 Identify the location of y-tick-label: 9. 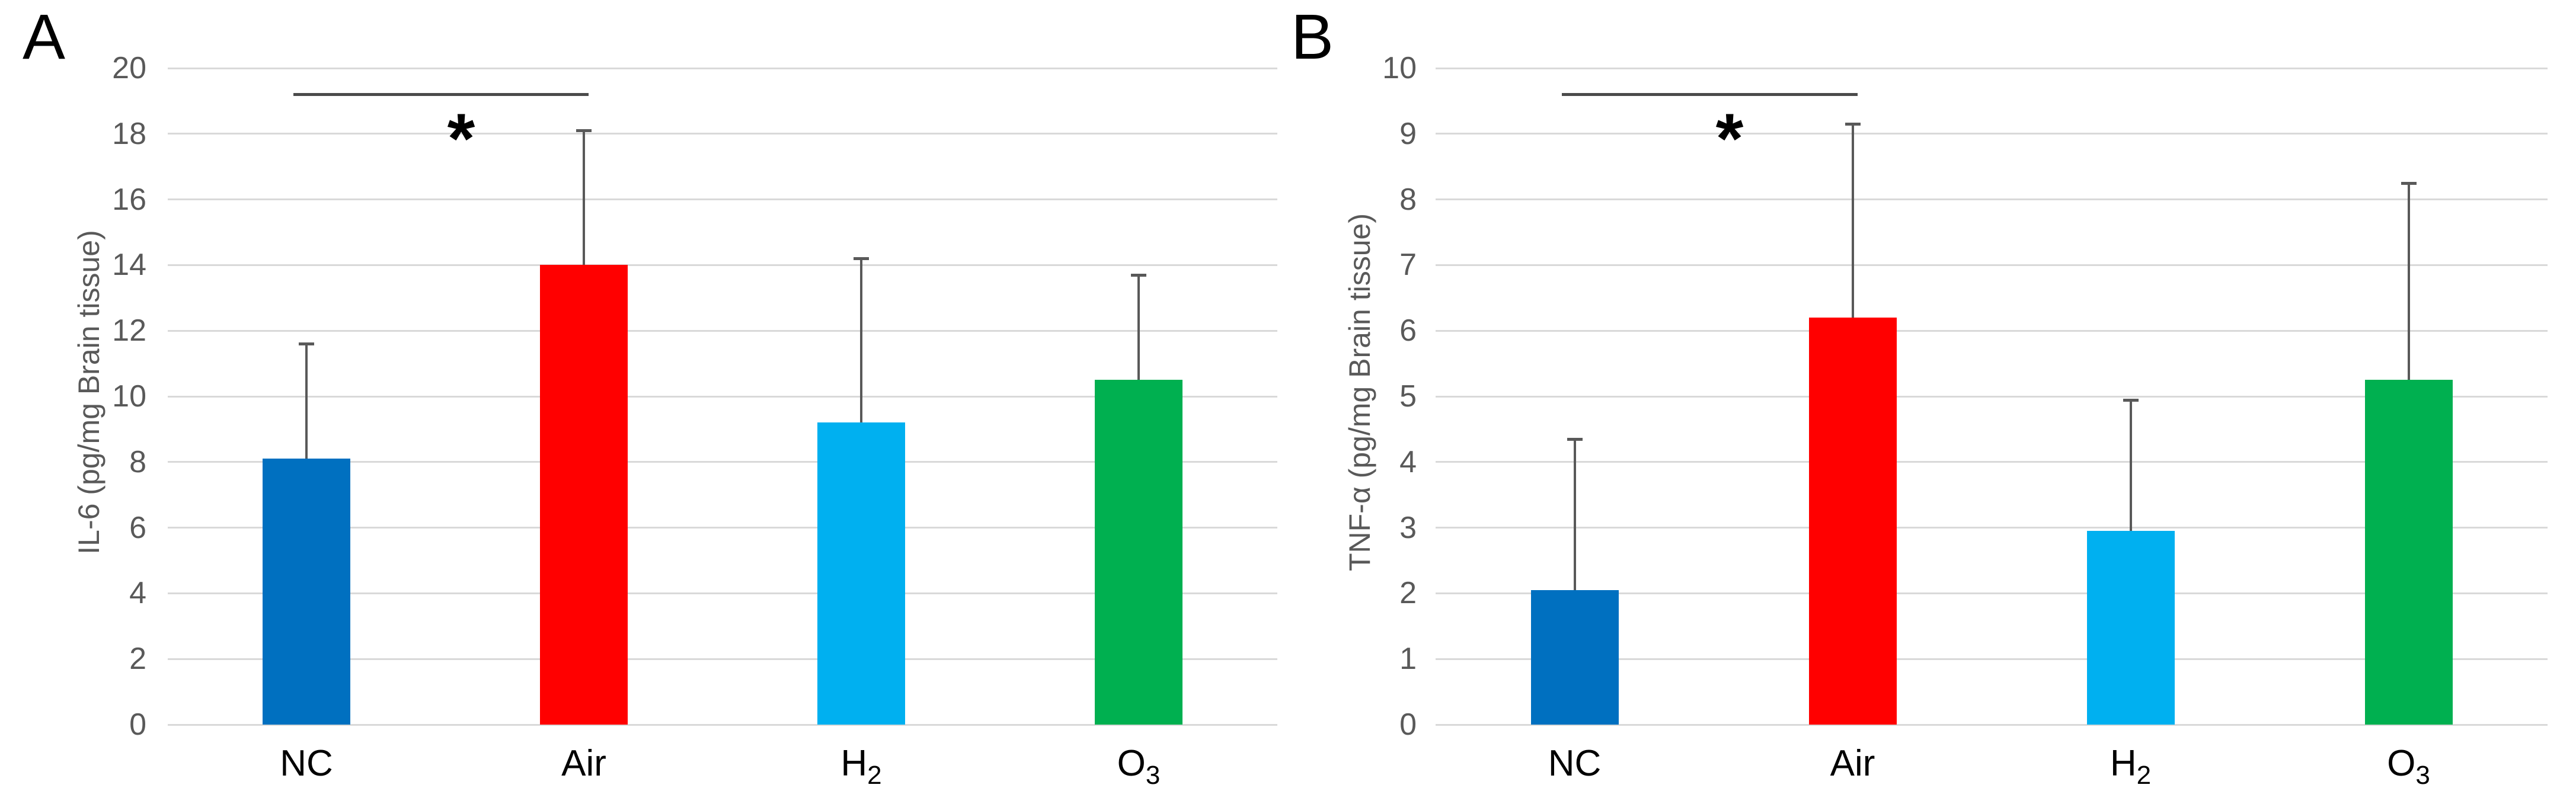
(1408, 133).